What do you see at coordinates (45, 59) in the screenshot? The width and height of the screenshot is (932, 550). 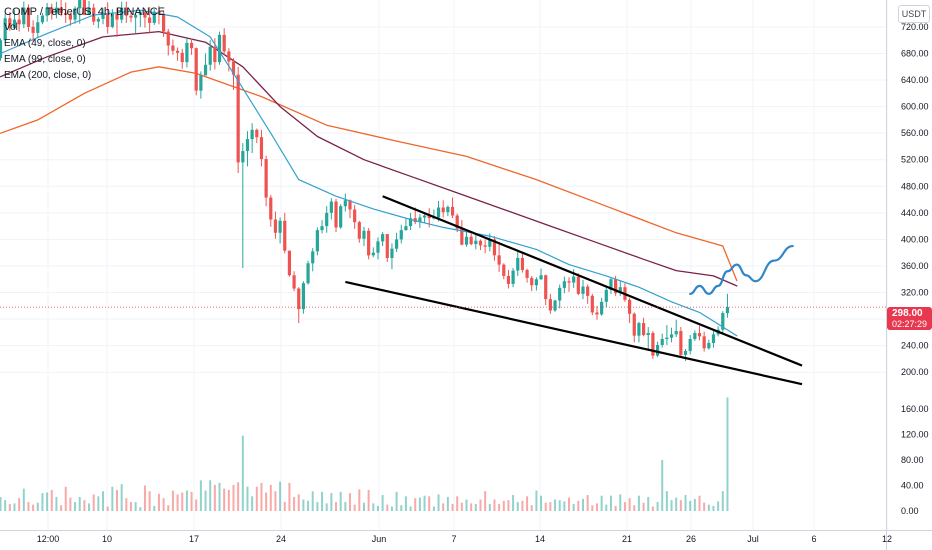 I see `legend-ema99: EMA (99, close, 0)` at bounding box center [45, 59].